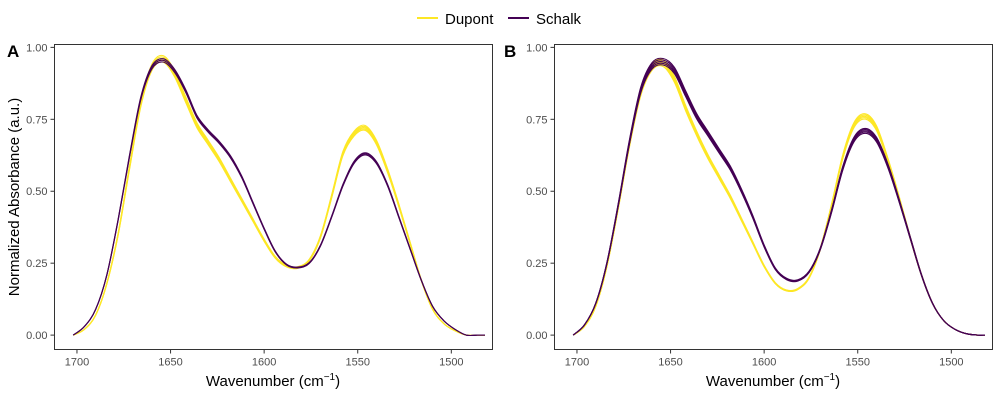 Image resolution: width=1000 pixels, height=400 pixels. Describe the element at coordinates (469, 19) in the screenshot. I see `legend-label-dupont: Dupont` at that location.